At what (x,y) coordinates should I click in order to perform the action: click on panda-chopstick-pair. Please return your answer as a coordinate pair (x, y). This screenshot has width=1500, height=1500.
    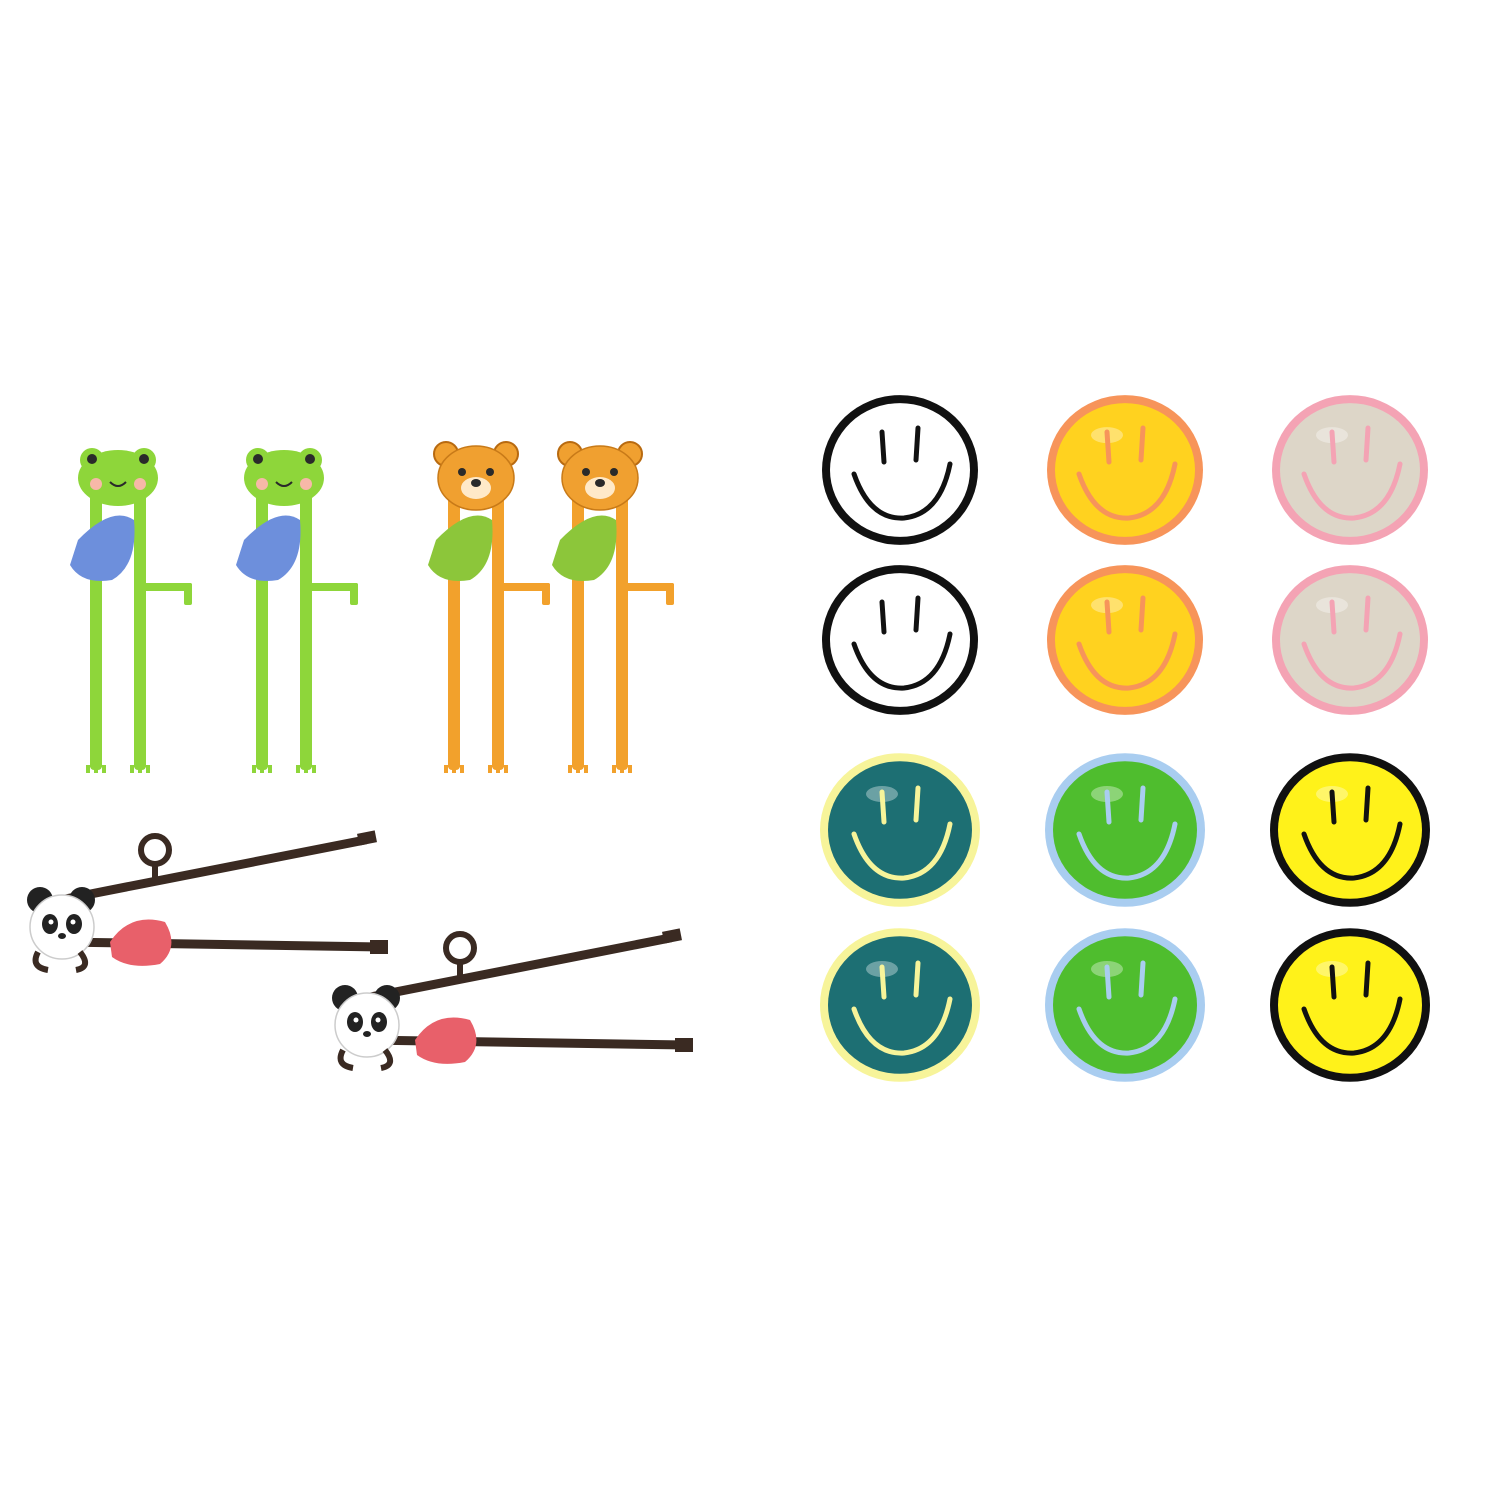
    Looking at the image, I should click on (207, 901).